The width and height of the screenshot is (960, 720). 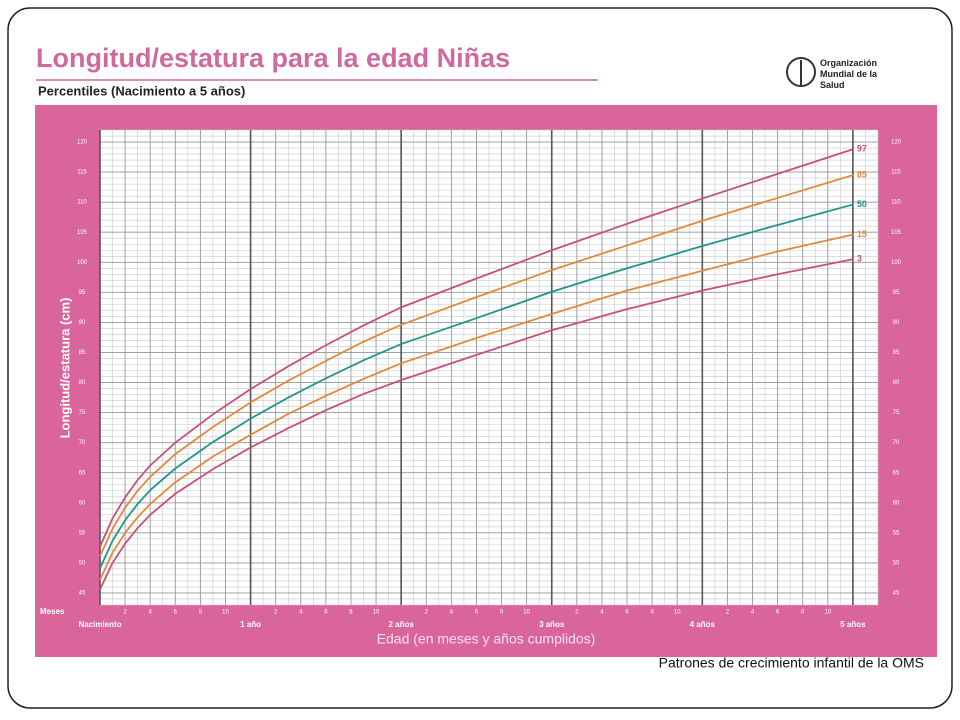 I want to click on y-tick-label: 90, so click(x=82, y=323).